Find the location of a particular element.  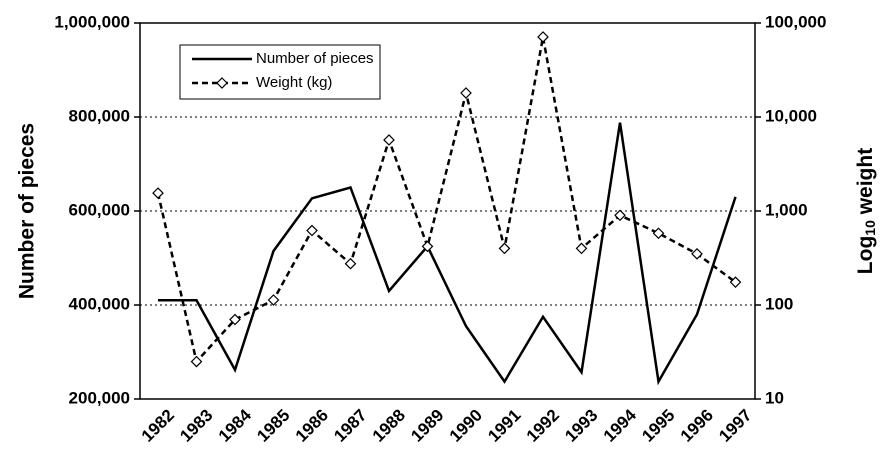

x-tick-label: 1986 is located at coordinates (312, 426).